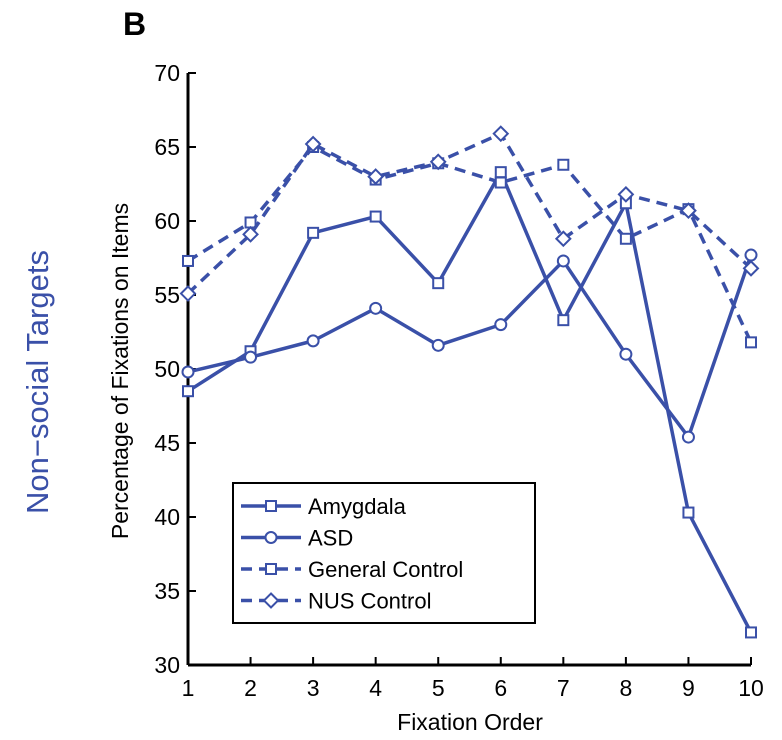  I want to click on y-tick-label: 30, so click(167, 665).